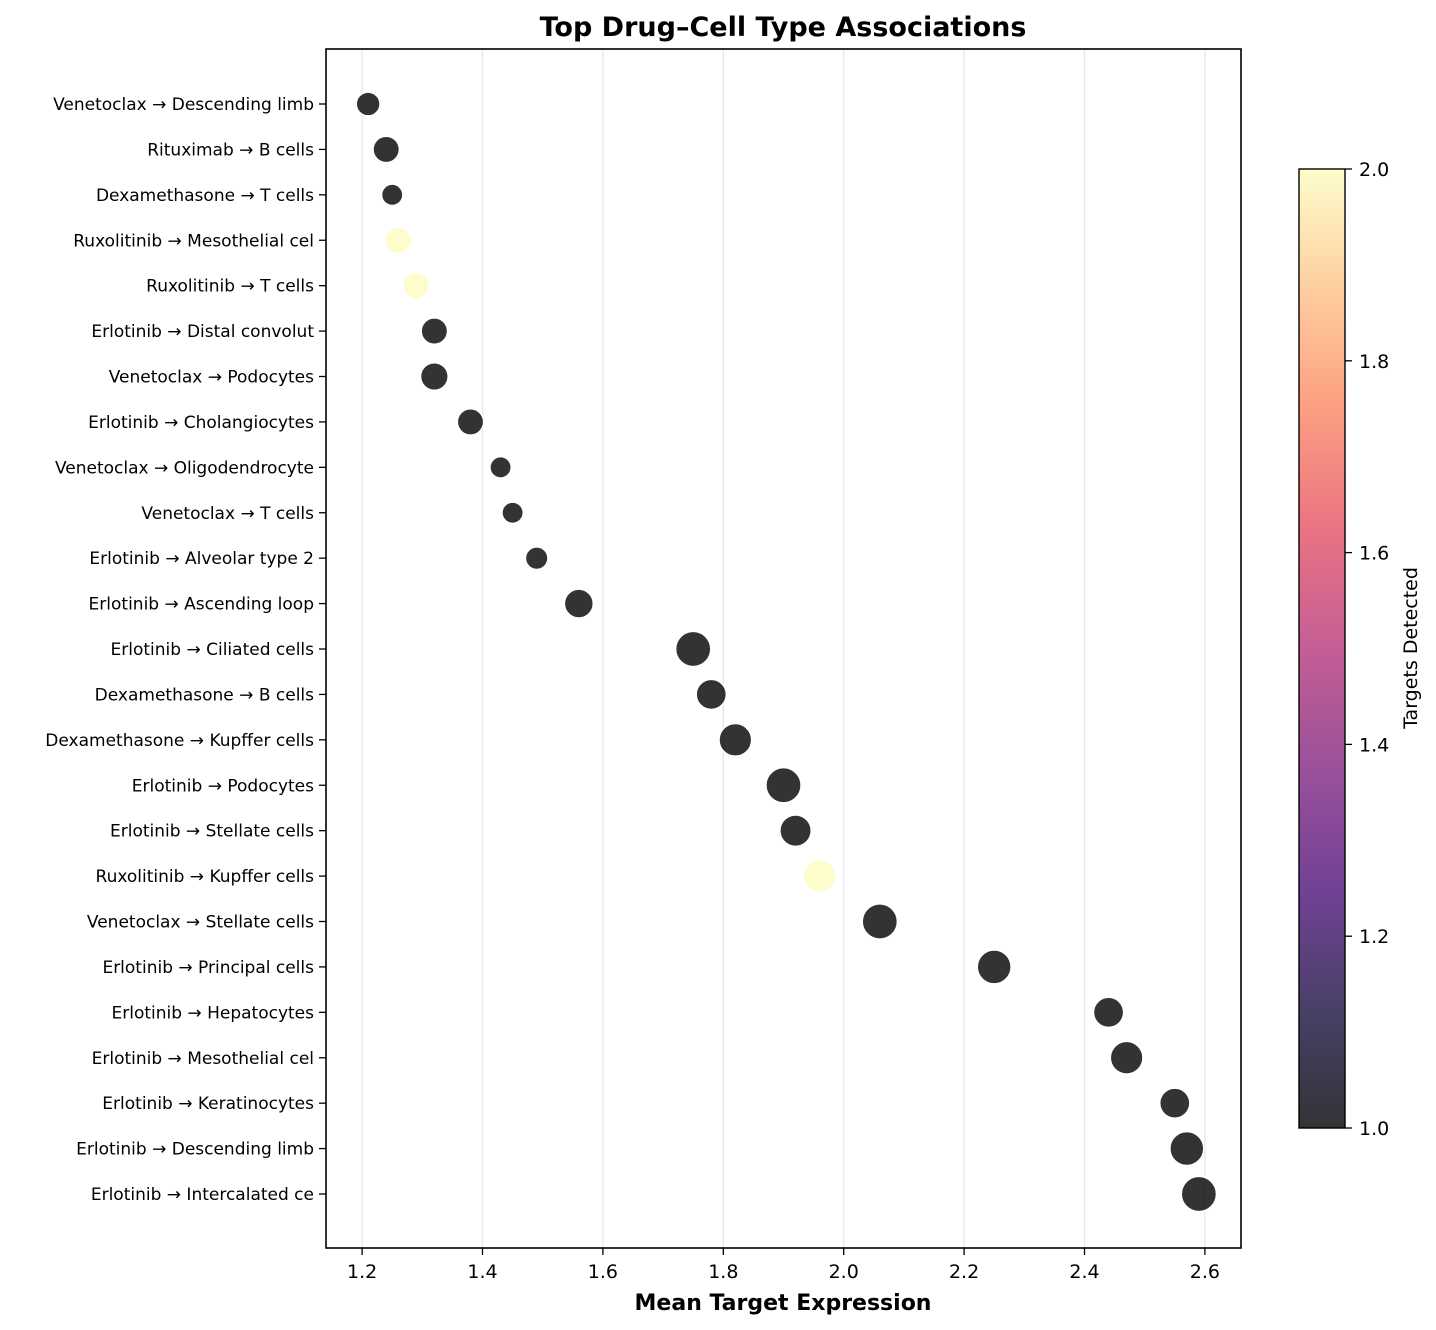 This screenshot has width=1436, height=1330. I want to click on y-tick-label: Erlotinib → Cholangiocytes, so click(201, 423).